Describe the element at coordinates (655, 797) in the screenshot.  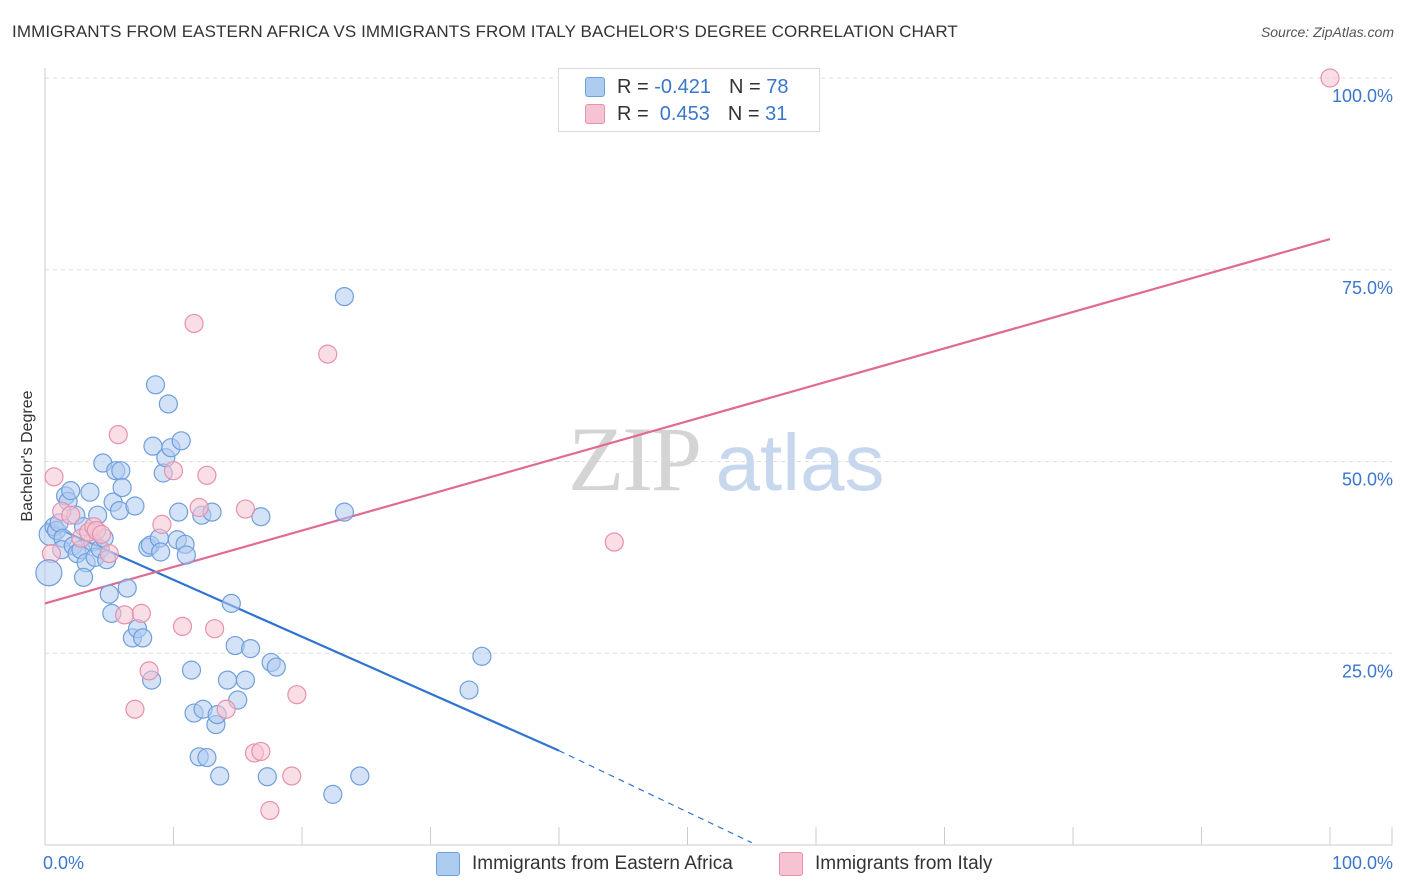
I see `trend-extension-eastern-africa` at that location.